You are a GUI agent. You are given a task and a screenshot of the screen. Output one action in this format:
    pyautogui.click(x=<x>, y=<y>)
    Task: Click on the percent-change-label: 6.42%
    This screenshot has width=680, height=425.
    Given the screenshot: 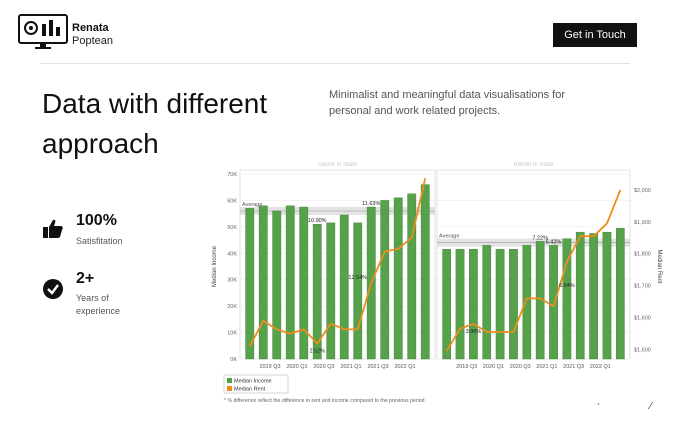 What is the action you would take?
    pyautogui.click(x=554, y=242)
    